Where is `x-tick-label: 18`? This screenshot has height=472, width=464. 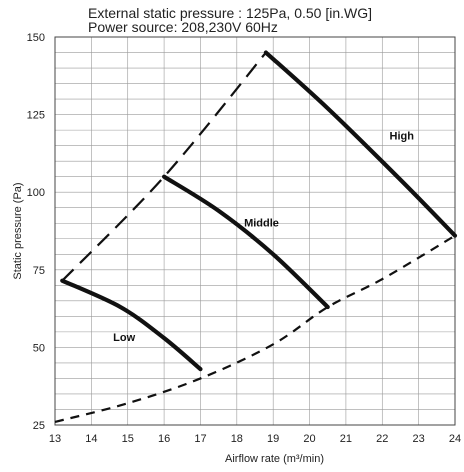
x-tick-label: 18 is located at coordinates (237, 439).